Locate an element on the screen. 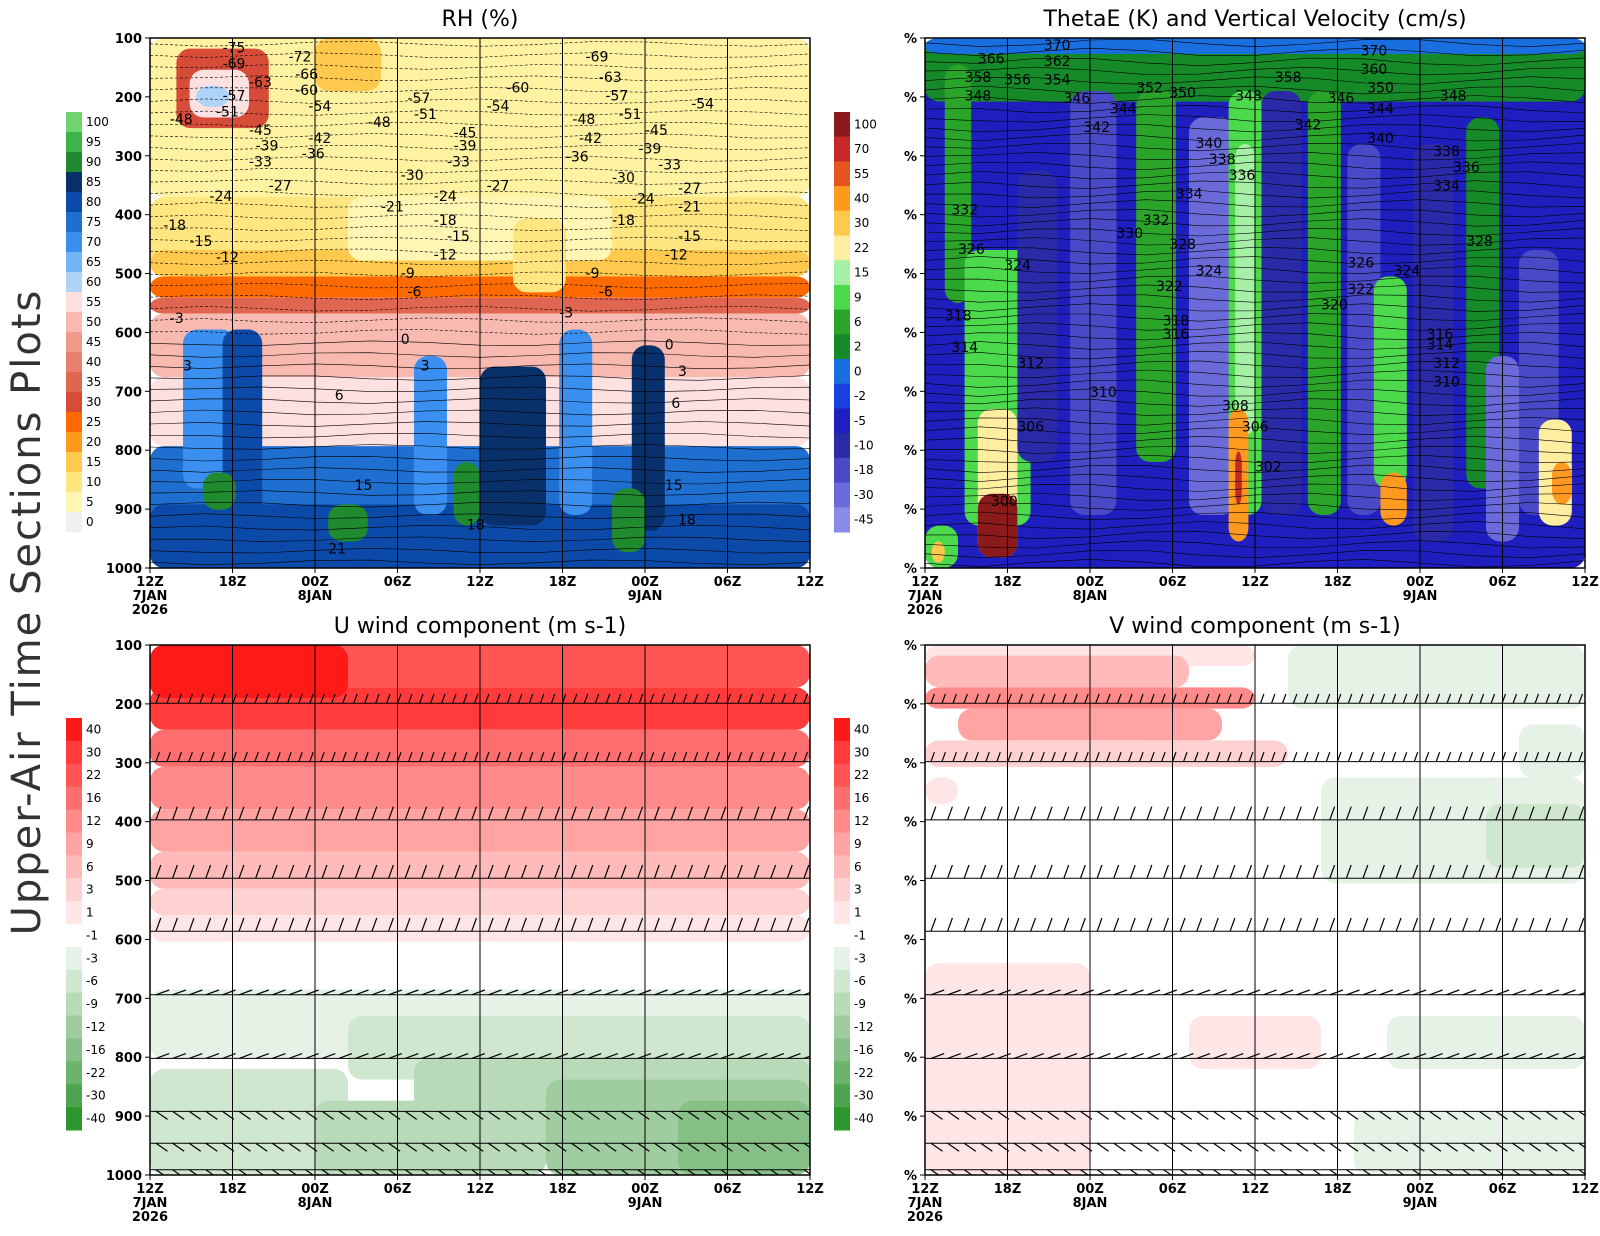 This screenshot has width=1600, height=1236. u-xtick-label: 12Z is located at coordinates (810, 1189).